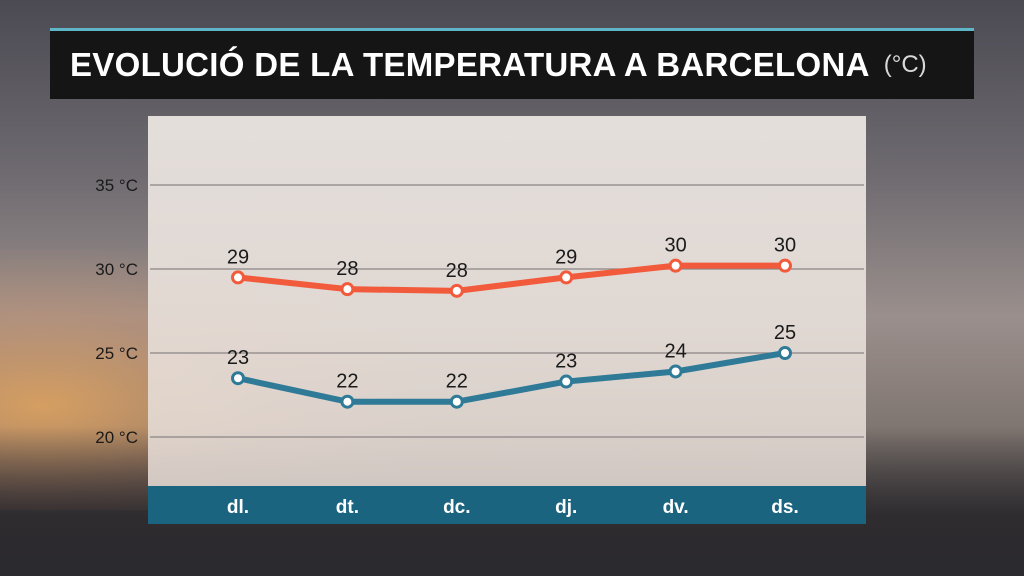  I want to click on y-tick-label: 35 °C, so click(116, 185).